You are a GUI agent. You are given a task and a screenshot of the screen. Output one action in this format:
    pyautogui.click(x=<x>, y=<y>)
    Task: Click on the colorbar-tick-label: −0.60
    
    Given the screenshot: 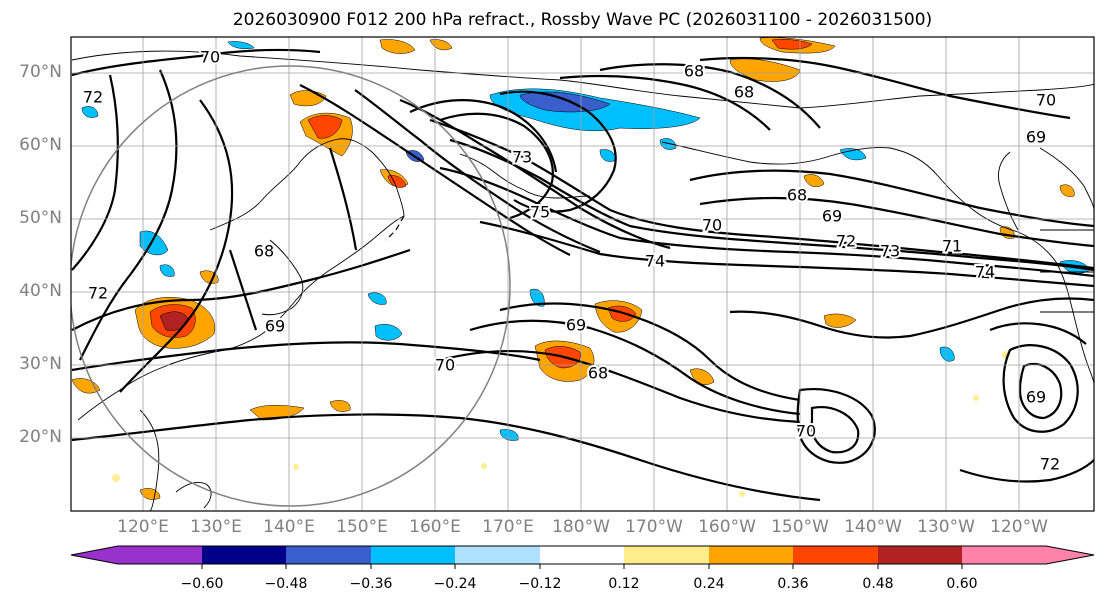 What is the action you would take?
    pyautogui.click(x=202, y=584)
    